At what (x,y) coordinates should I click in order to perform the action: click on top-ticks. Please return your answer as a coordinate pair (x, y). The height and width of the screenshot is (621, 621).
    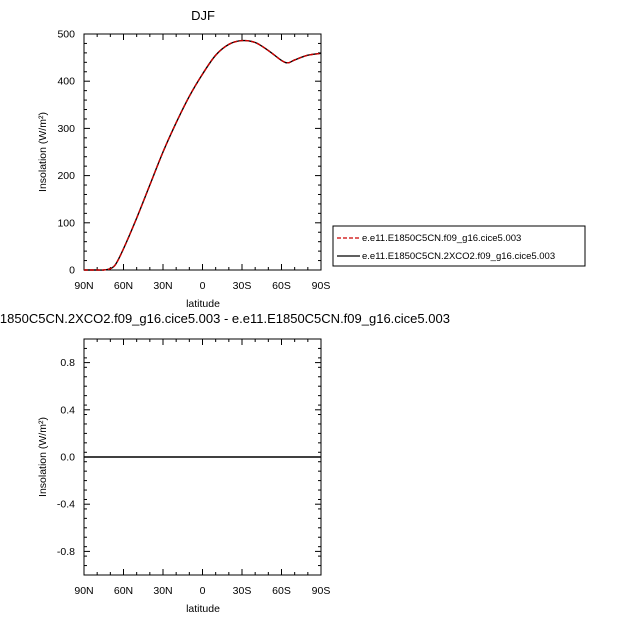
    Looking at the image, I should click on (202, 152).